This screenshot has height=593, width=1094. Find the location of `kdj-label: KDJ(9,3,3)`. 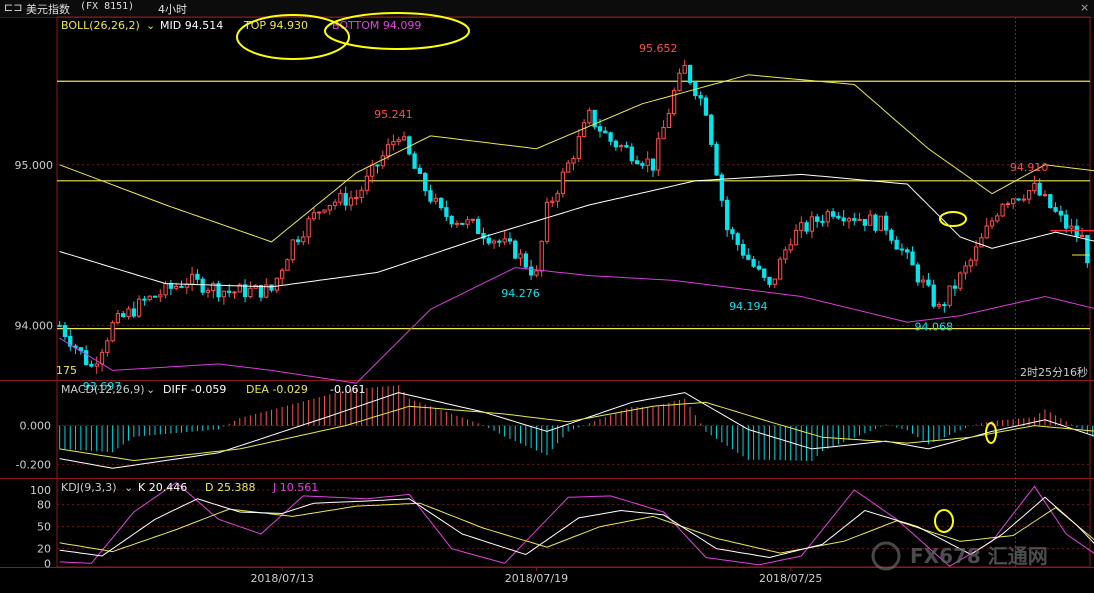

kdj-label: KDJ(9,3,3) is located at coordinates (89, 487).